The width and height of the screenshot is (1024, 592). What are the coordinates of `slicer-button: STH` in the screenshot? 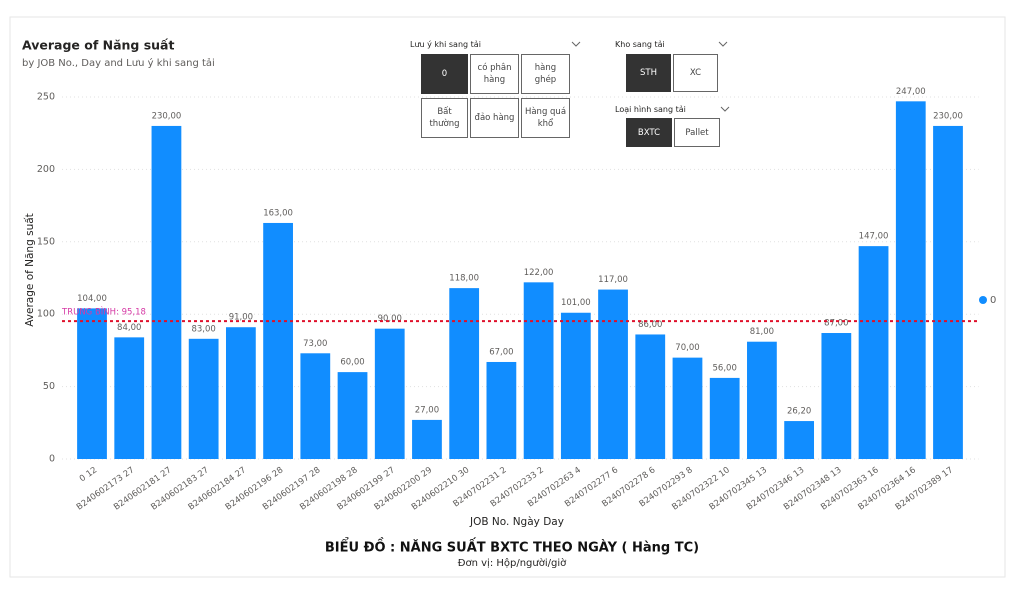 It's located at (648, 73).